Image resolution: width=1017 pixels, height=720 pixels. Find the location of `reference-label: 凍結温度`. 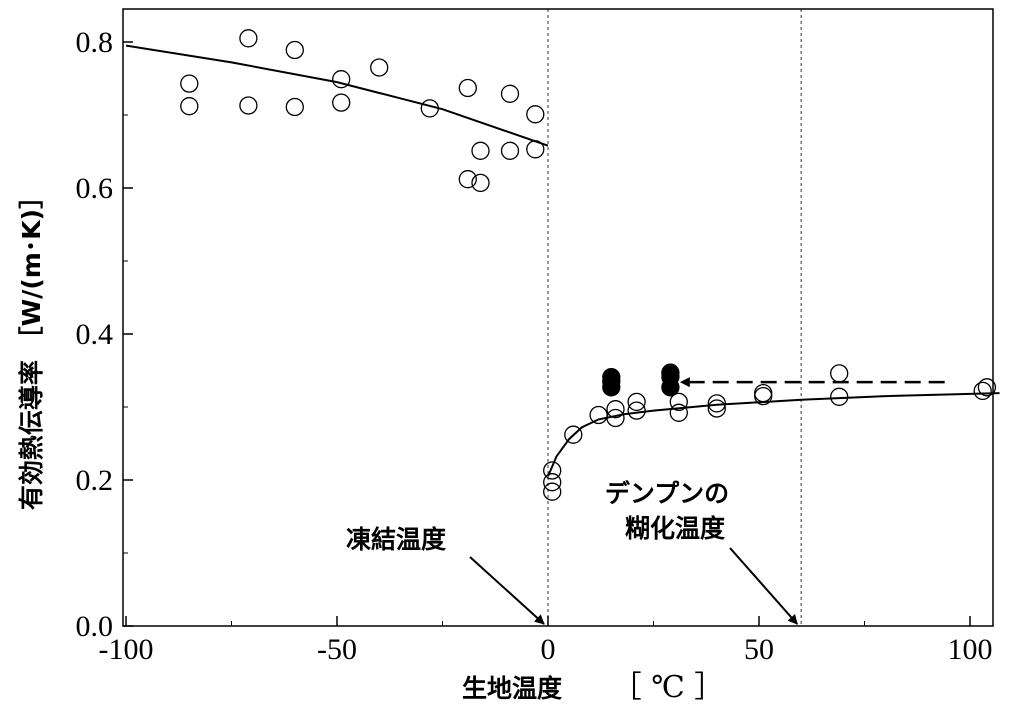

reference-label: 凍結温度 is located at coordinates (396, 539).